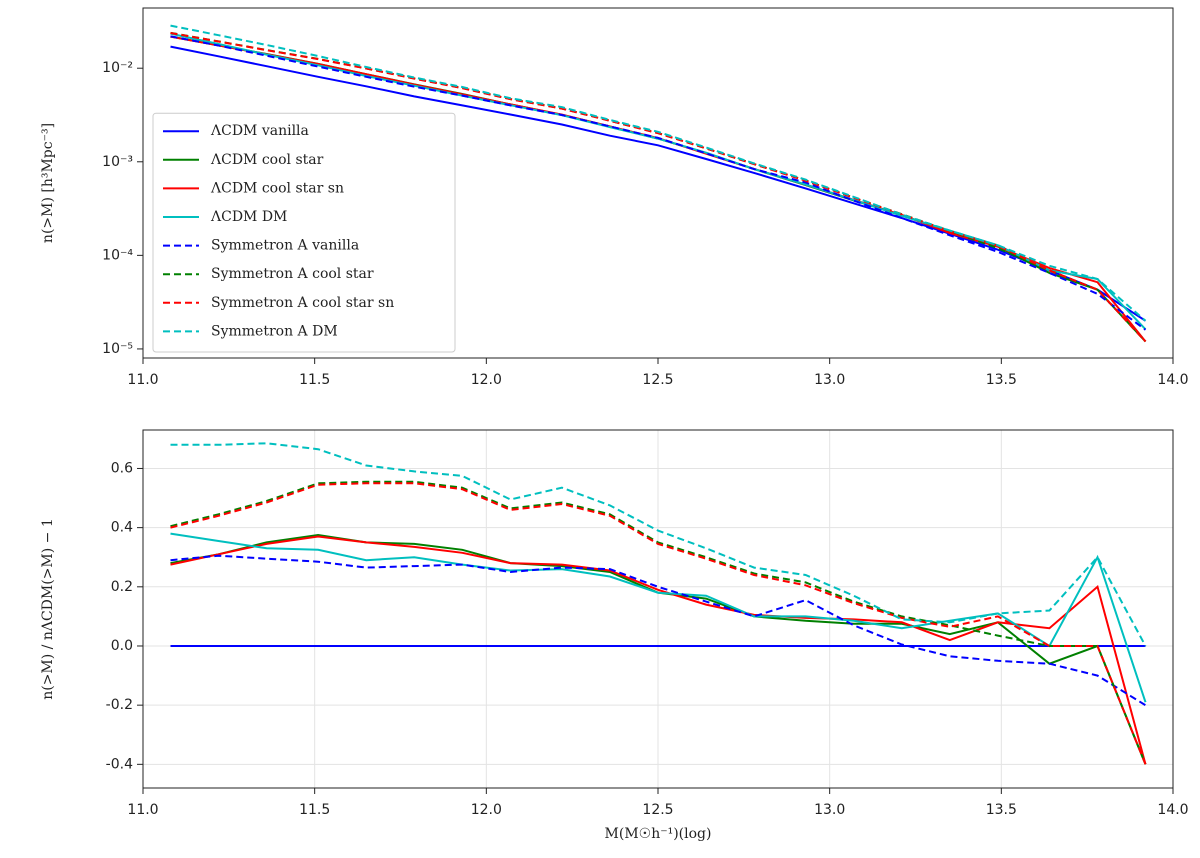  Describe the element at coordinates (248, 217) in the screenshot. I see `legend-label: ΛCDM DM` at that location.